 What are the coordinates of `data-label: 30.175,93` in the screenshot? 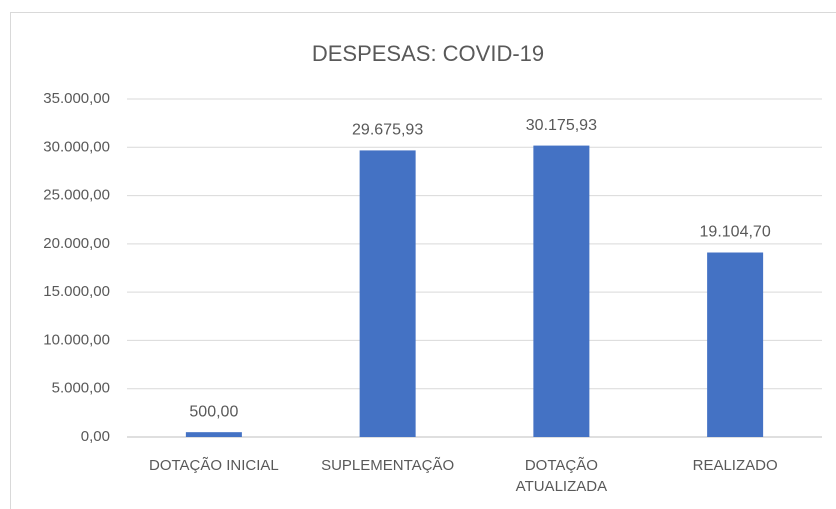 It's located at (561, 125).